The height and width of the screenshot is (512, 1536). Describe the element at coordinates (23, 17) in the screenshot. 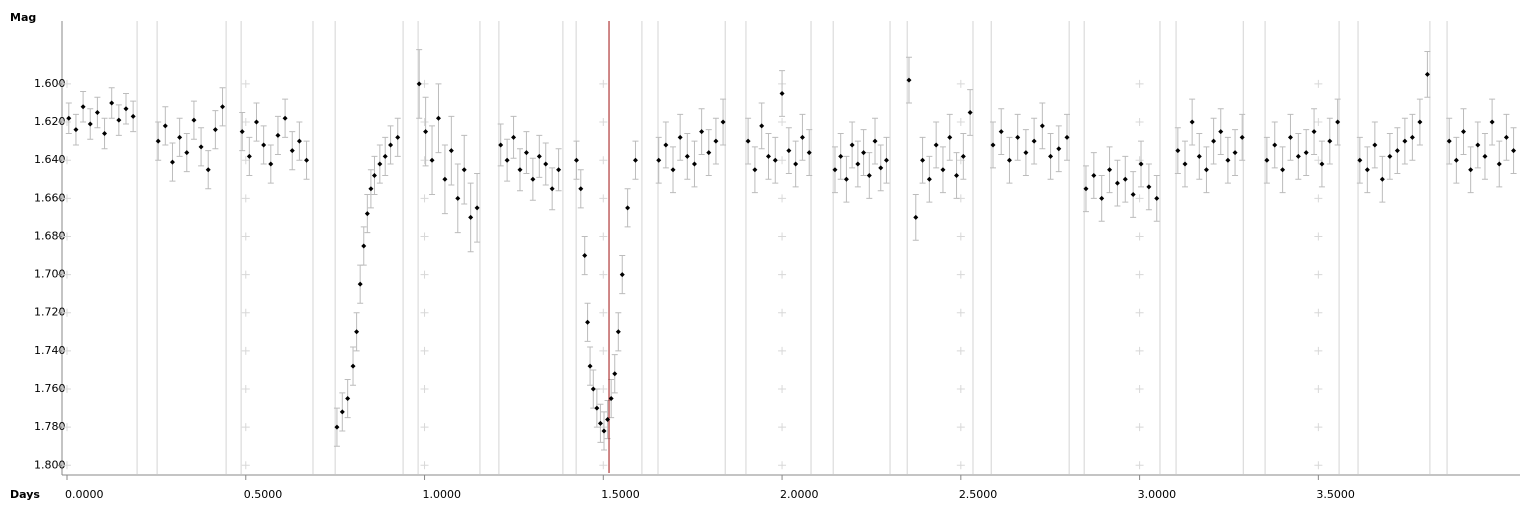

I see `y-axis-label: Mag` at that location.